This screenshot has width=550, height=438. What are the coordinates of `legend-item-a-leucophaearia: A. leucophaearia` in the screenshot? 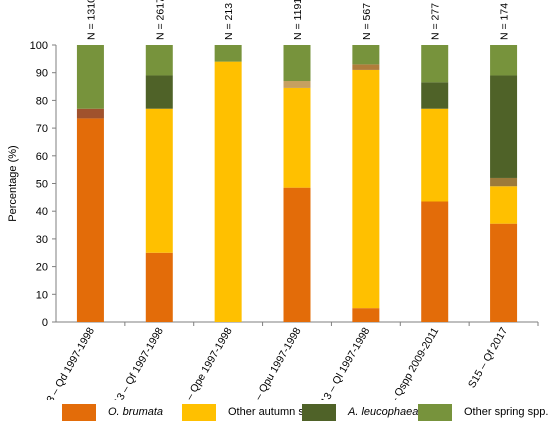 It's located at (366, 412).